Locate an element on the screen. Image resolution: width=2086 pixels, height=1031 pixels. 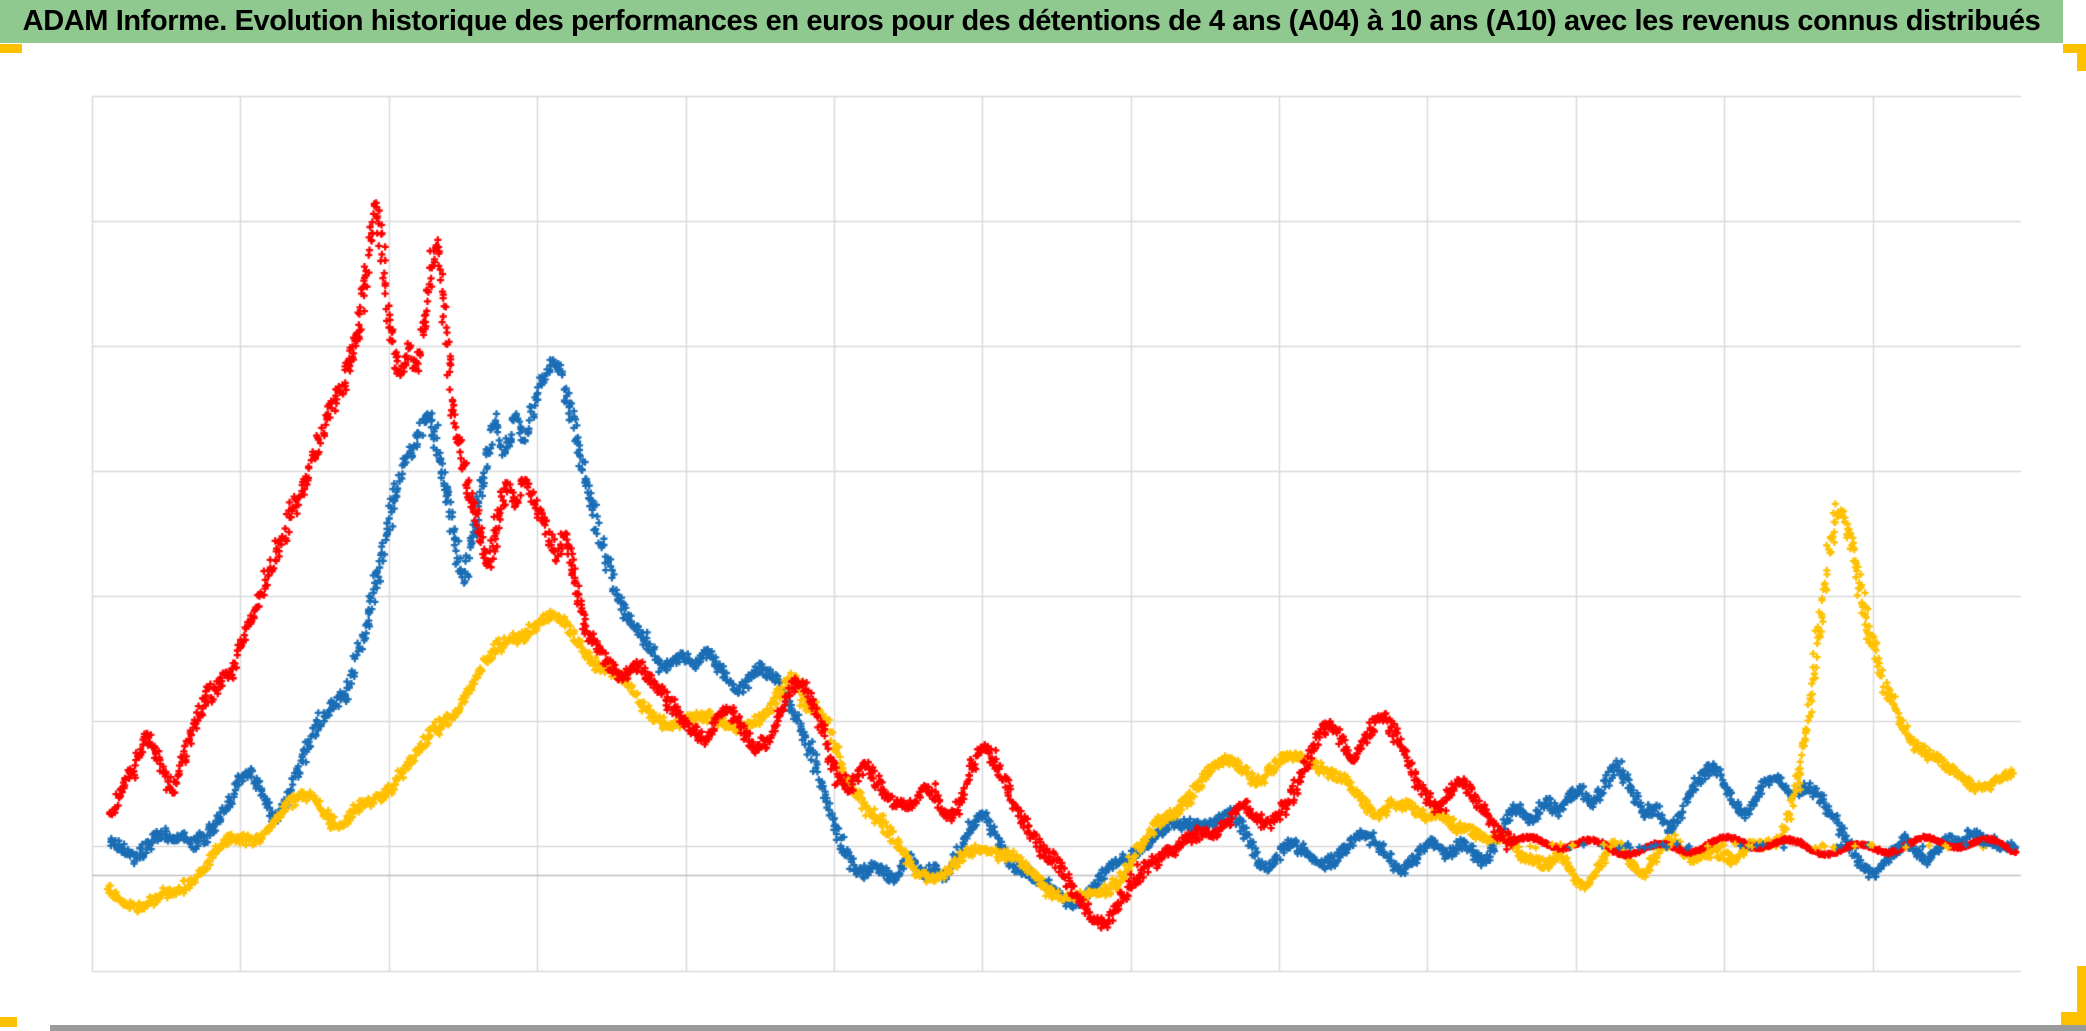
yellow-accent-top-right-vertical is located at coordinates (2081, 57).